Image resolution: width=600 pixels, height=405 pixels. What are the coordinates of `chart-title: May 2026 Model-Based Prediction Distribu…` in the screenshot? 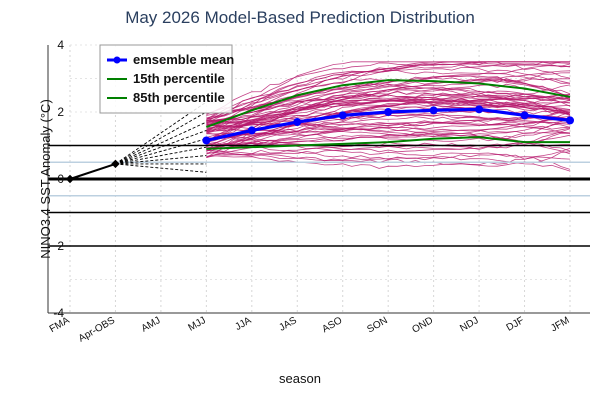 It's located at (300, 17).